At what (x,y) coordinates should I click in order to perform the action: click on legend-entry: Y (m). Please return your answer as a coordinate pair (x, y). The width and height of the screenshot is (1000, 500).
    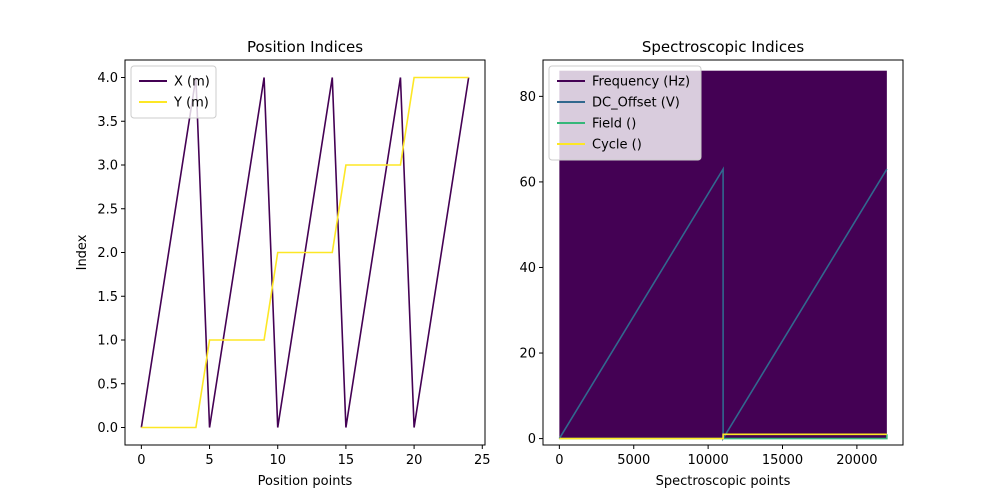
    Looking at the image, I should click on (191, 103).